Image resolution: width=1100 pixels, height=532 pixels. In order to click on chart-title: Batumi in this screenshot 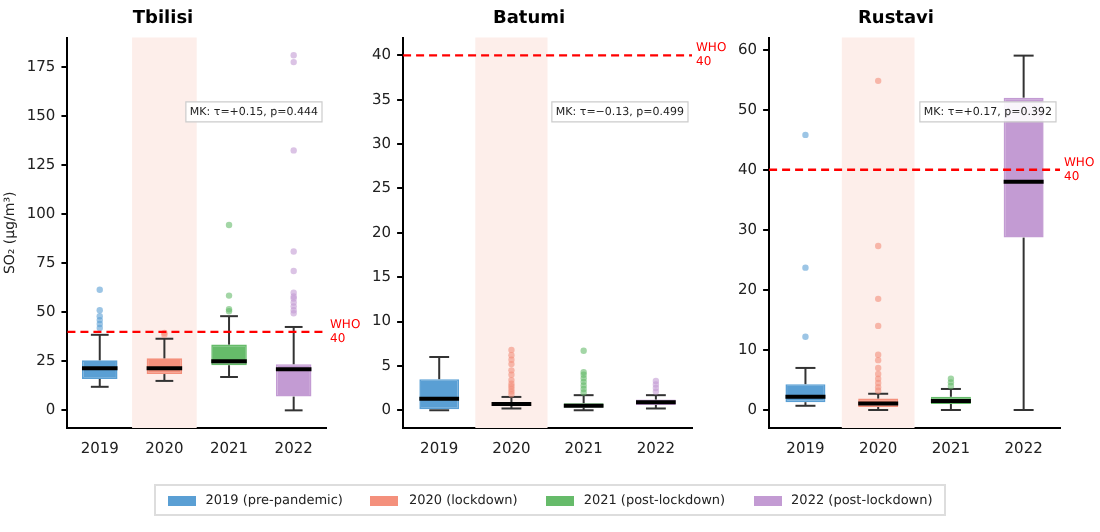, I will do `click(529, 19)`.